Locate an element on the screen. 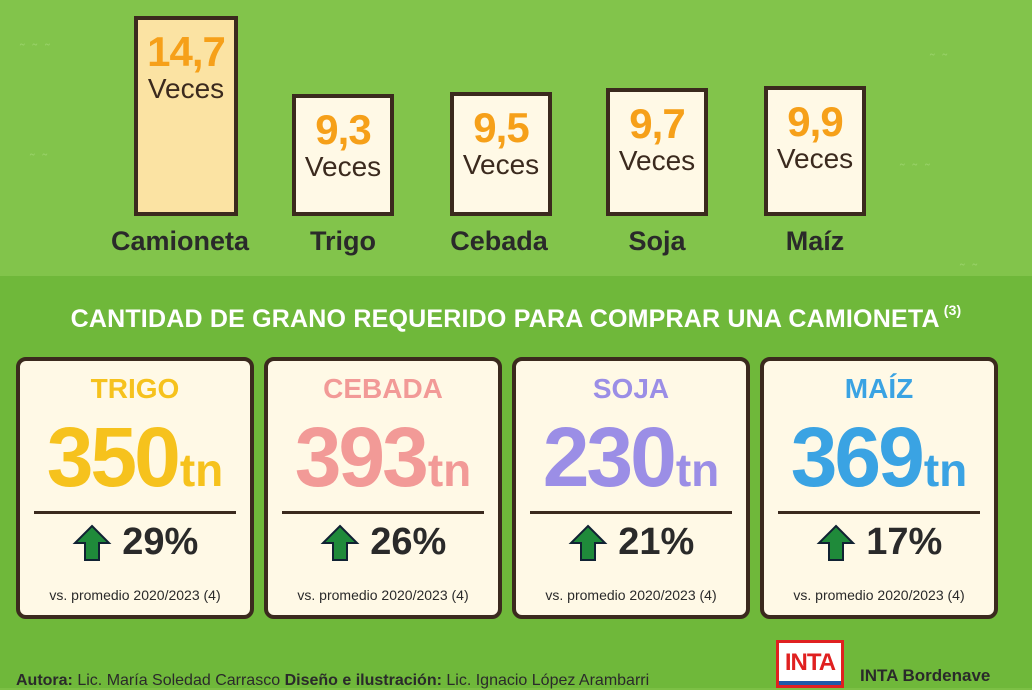 Image resolution: width=1032 pixels, height=690 pixels. grain-amount: 393tn is located at coordinates (383, 457).